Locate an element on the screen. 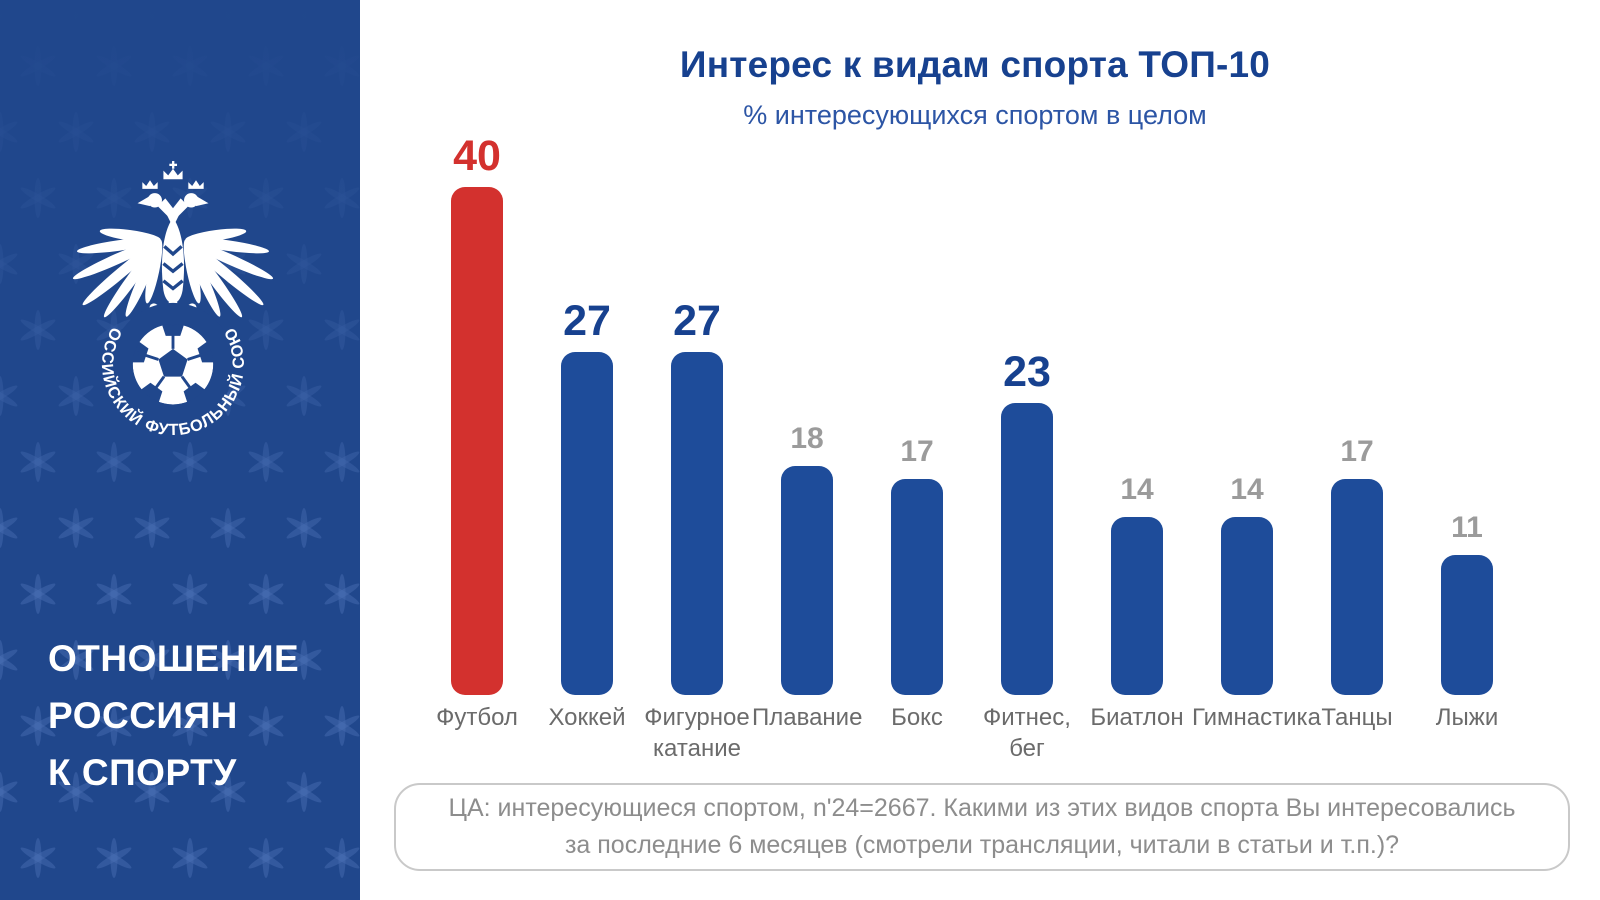 The width and height of the screenshot is (1600, 900). sidebar-title-line-3: К СПОРТУ is located at coordinates (142, 772).